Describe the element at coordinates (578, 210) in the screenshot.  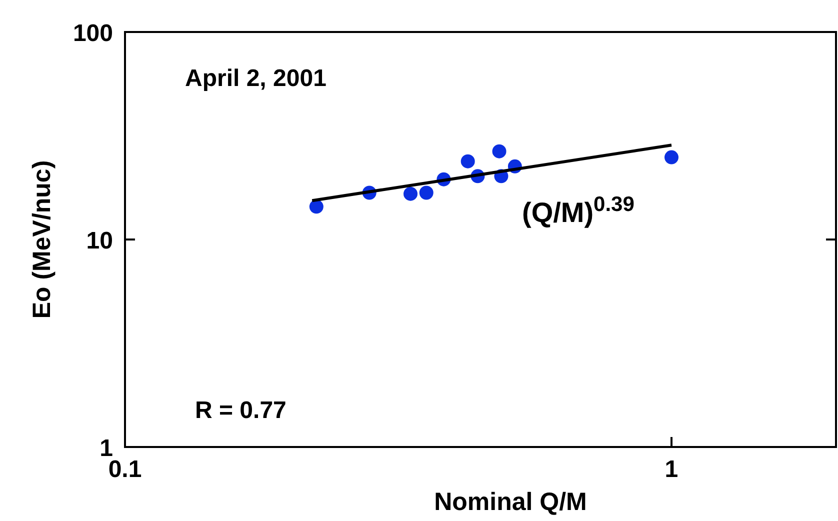
I see `annotation: (Q/M)$^{0.39}$` at that location.